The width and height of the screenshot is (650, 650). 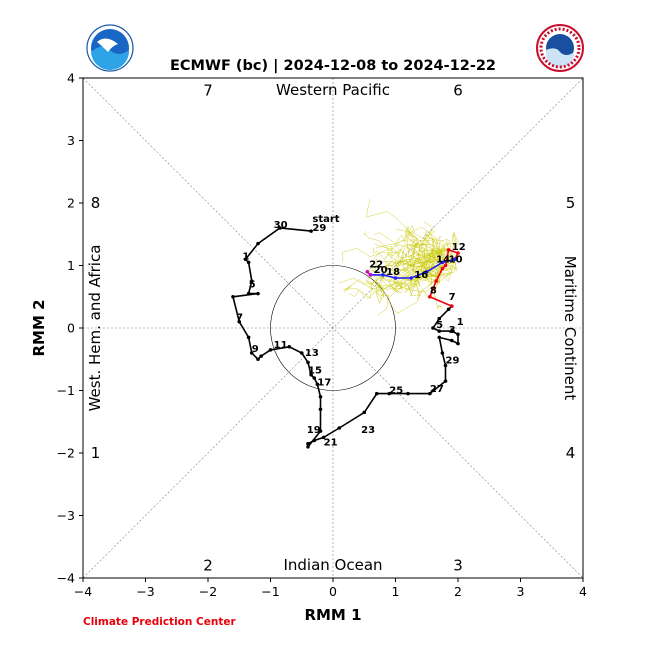 I want to click on phase-label: 1, so click(x=96, y=453).